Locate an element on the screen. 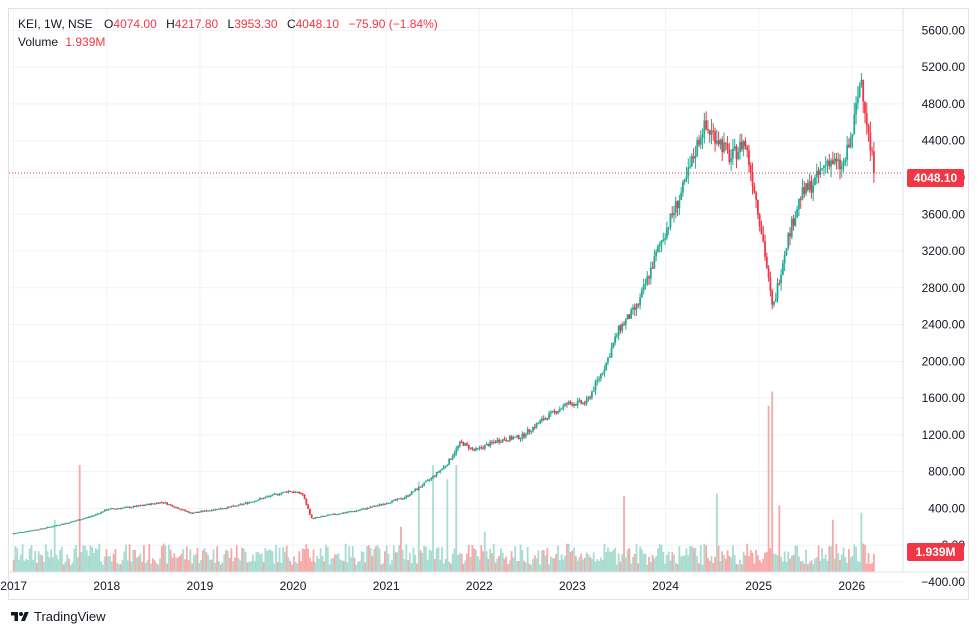  volume-label: Volume is located at coordinates (38, 42).